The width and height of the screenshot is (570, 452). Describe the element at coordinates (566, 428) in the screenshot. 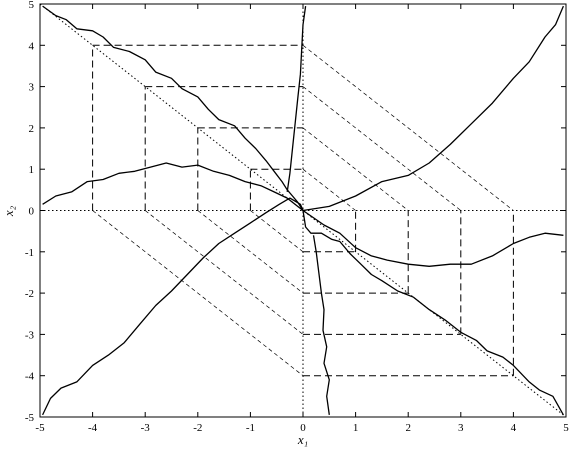

I see `x-tick-label-10: 5` at that location.